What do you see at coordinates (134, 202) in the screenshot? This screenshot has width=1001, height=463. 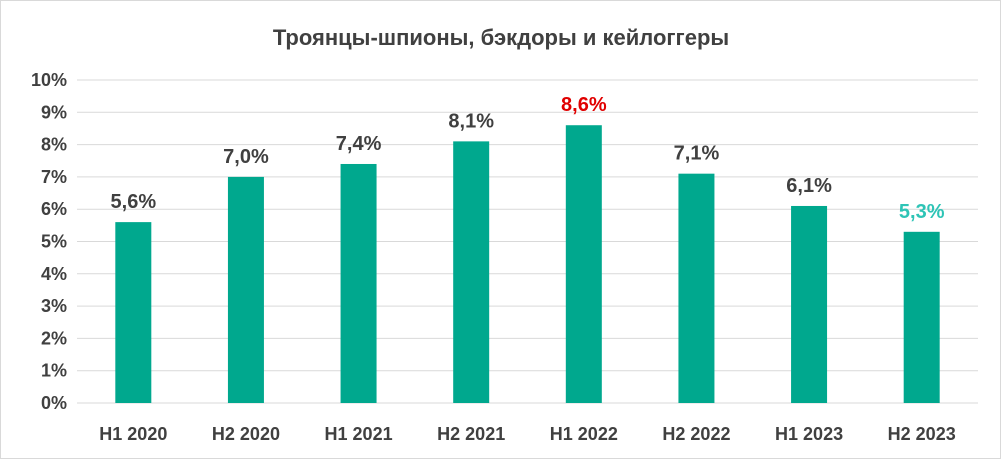 I see `data-label: 5,6%` at bounding box center [134, 202].